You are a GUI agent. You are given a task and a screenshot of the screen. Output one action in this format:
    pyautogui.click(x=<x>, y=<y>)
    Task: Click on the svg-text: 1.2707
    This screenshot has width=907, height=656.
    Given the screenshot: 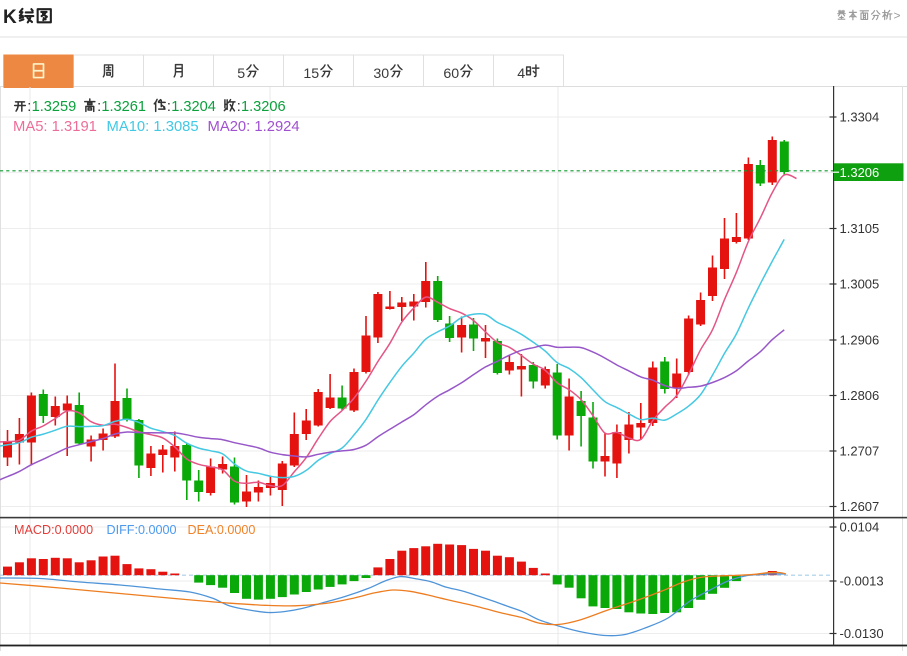 What is the action you would take?
    pyautogui.click(x=860, y=450)
    